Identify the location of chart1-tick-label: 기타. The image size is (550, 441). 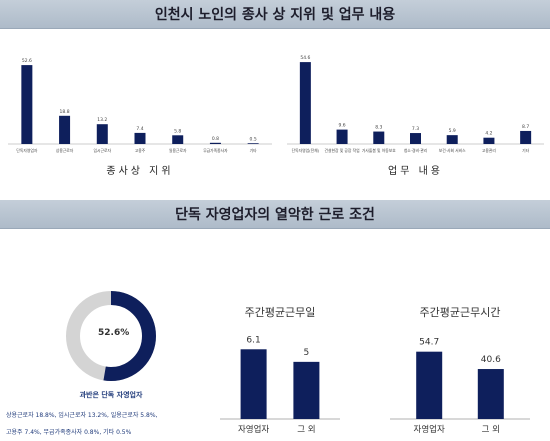
(253, 150).